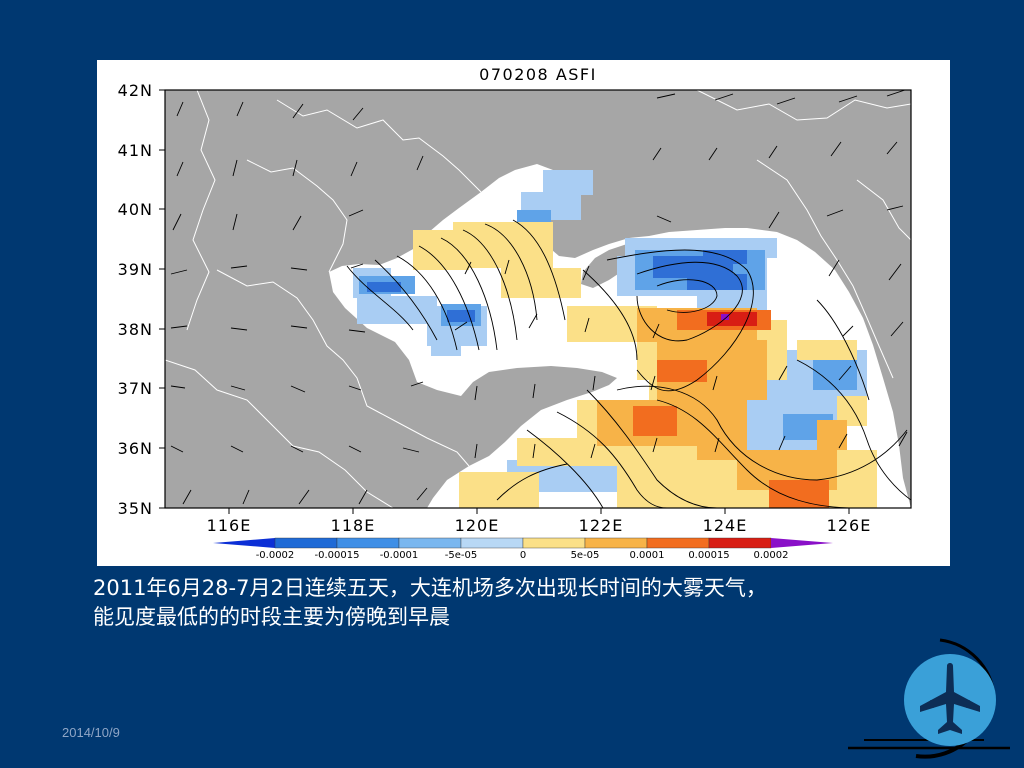 The height and width of the screenshot is (768, 1024). What do you see at coordinates (135, 209) in the screenshot?
I see `lat-label: 40N` at bounding box center [135, 209].